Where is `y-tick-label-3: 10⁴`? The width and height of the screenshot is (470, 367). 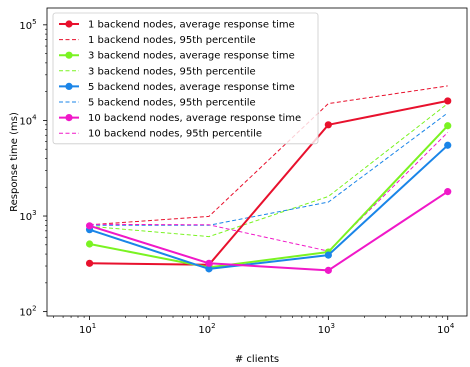 y-tick-label-3: 10⁴ is located at coordinates (28, 120).